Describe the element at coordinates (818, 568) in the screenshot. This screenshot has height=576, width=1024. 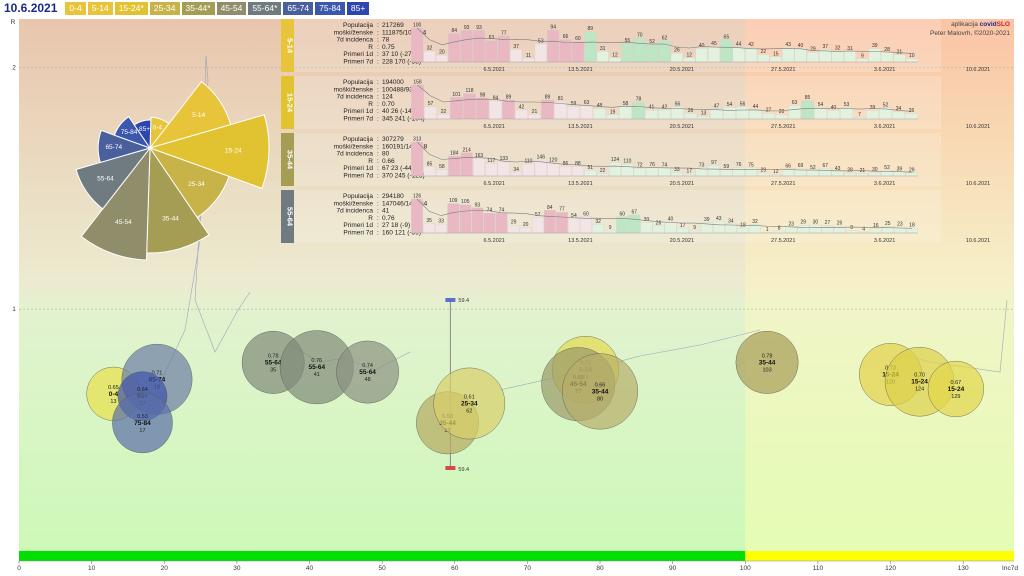
I see `x-tick-label: 110` at that location.